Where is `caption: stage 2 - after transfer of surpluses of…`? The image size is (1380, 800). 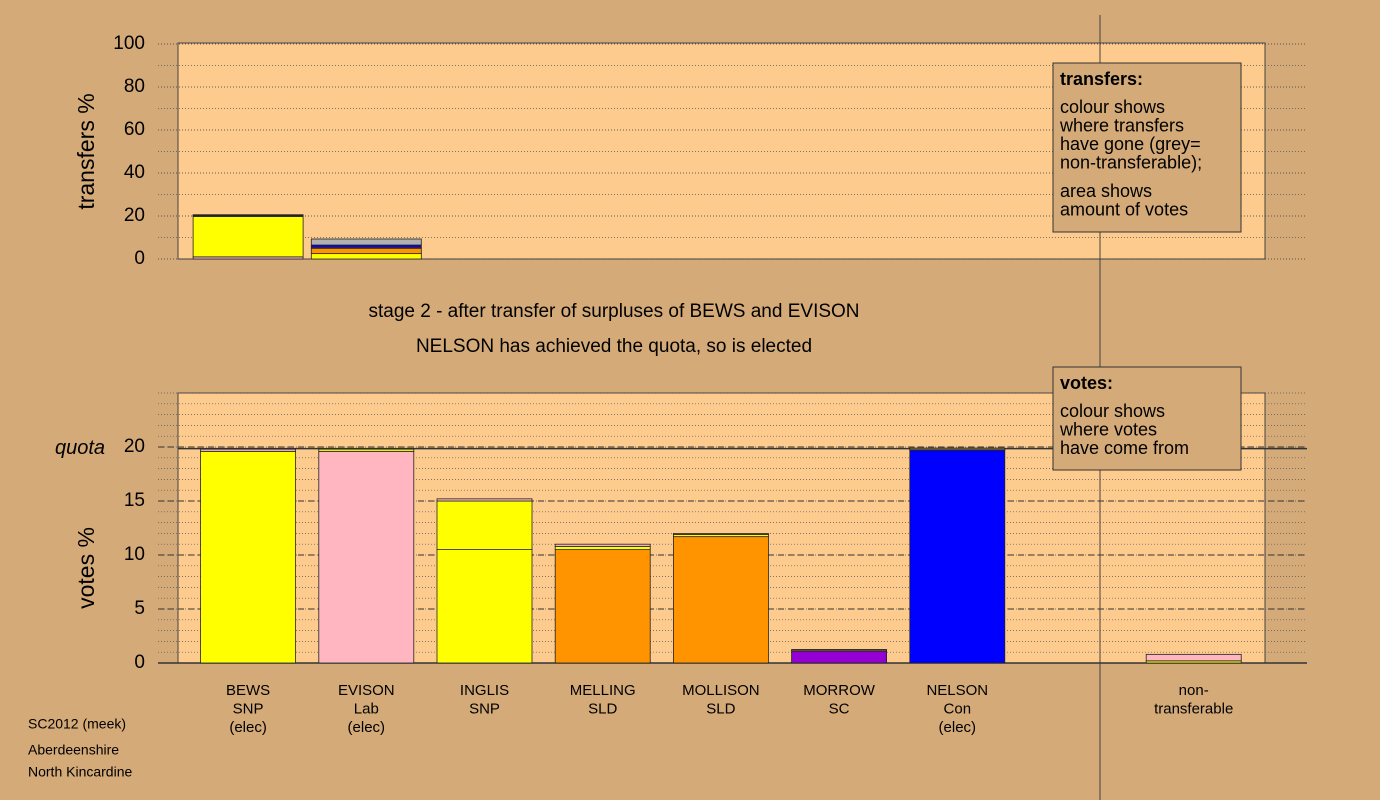
caption: stage 2 - after transfer of surpluses of… is located at coordinates (613, 311).